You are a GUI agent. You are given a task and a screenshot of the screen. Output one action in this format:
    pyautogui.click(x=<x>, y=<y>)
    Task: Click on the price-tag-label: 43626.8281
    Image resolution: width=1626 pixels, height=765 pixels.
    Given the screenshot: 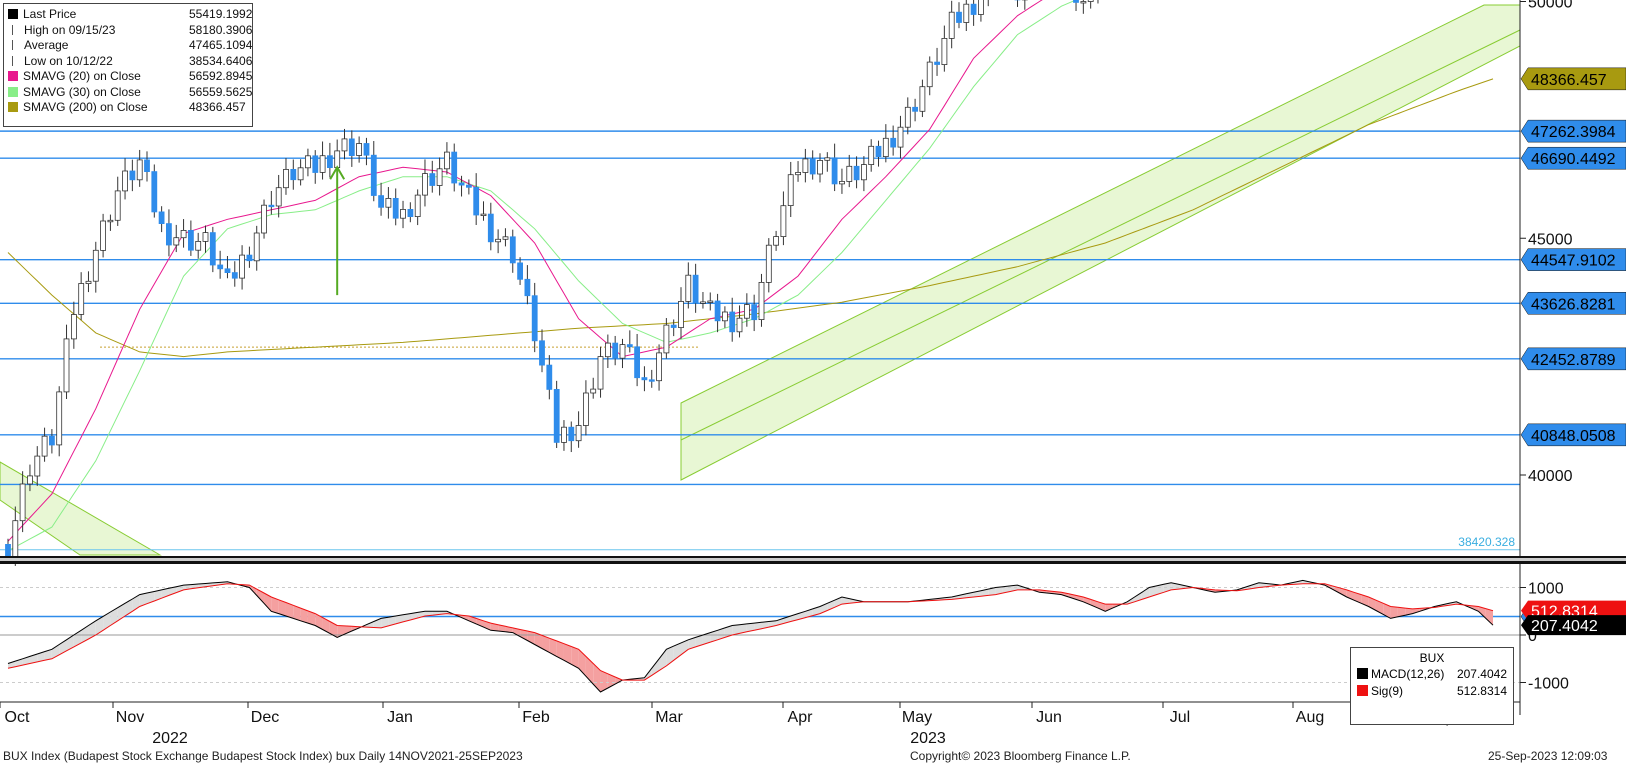 What is the action you would take?
    pyautogui.click(x=1573, y=304)
    